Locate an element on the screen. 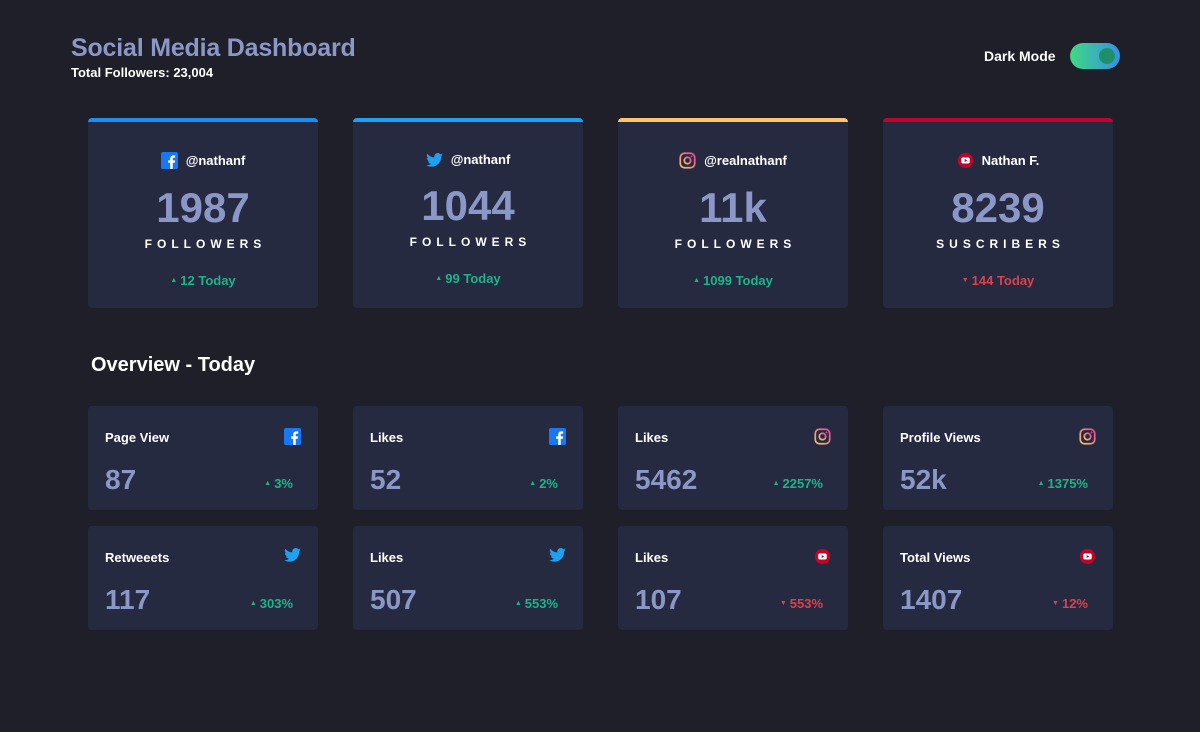 This screenshot has width=1200, height=732. overview-tile: Profile Views 52k ▲ 1375% is located at coordinates (998, 458).